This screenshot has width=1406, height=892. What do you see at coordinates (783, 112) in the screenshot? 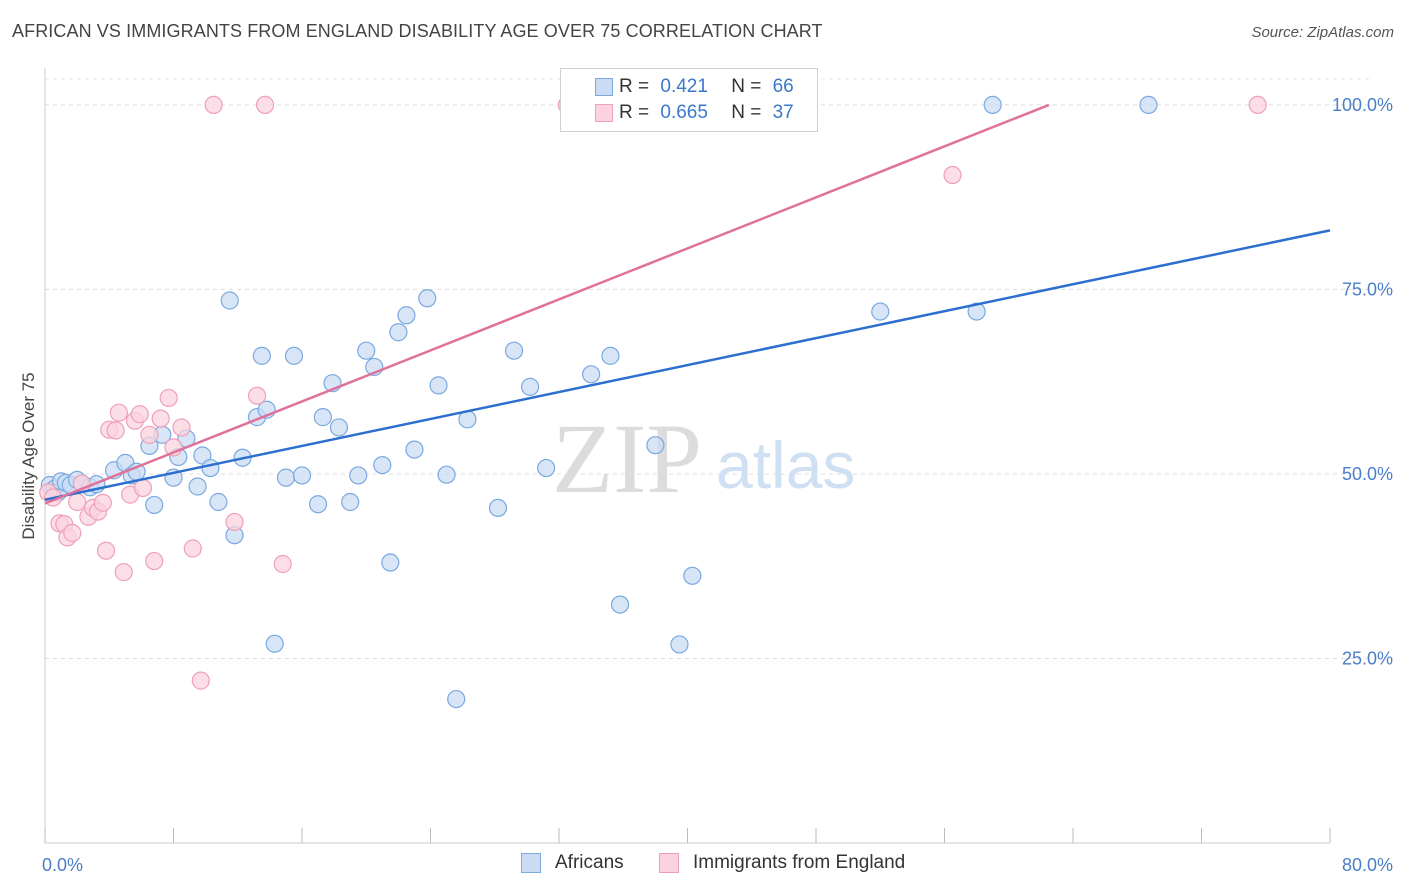
I see `legend-n-value: 37` at bounding box center [783, 112].